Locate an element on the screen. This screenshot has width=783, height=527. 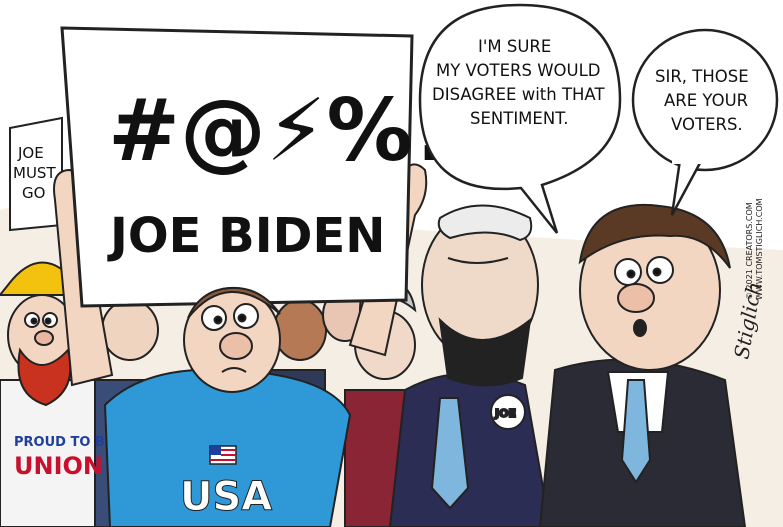
bubble-biden-line3: DISAGREE with THAT is located at coordinates (518, 94).